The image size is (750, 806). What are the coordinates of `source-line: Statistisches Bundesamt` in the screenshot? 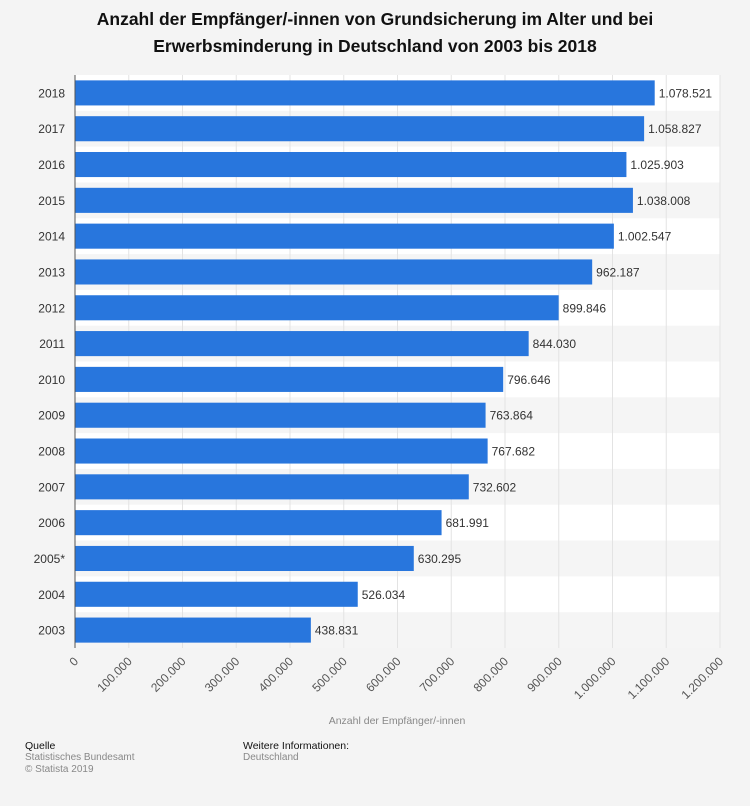 It's located at (80, 757).